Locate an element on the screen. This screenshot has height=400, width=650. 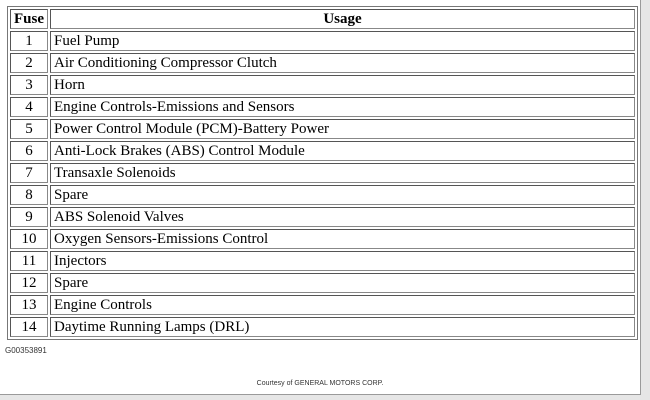
table-row: 4 Engine Controls-Emissions and Sensors is located at coordinates (322, 107).